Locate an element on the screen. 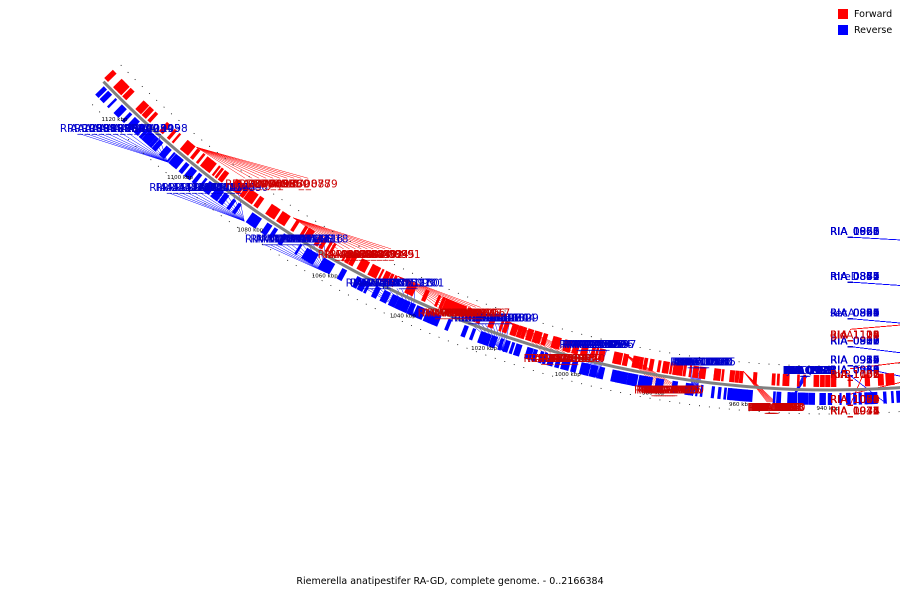 The height and width of the screenshot is (600, 900). gene-label: RIA_1086 is located at coordinates (243, 188).